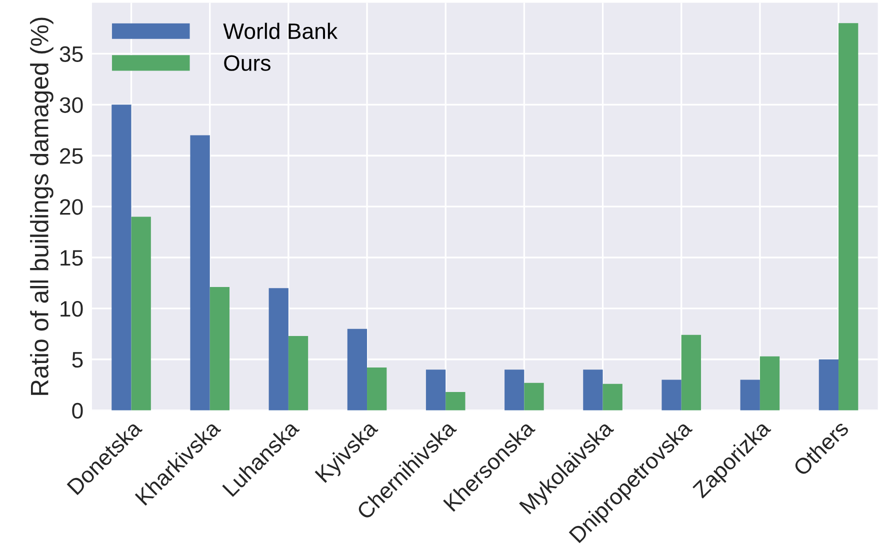 The image size is (893, 556). What do you see at coordinates (77, 360) in the screenshot?
I see `y-tick-label: 5` at bounding box center [77, 360].